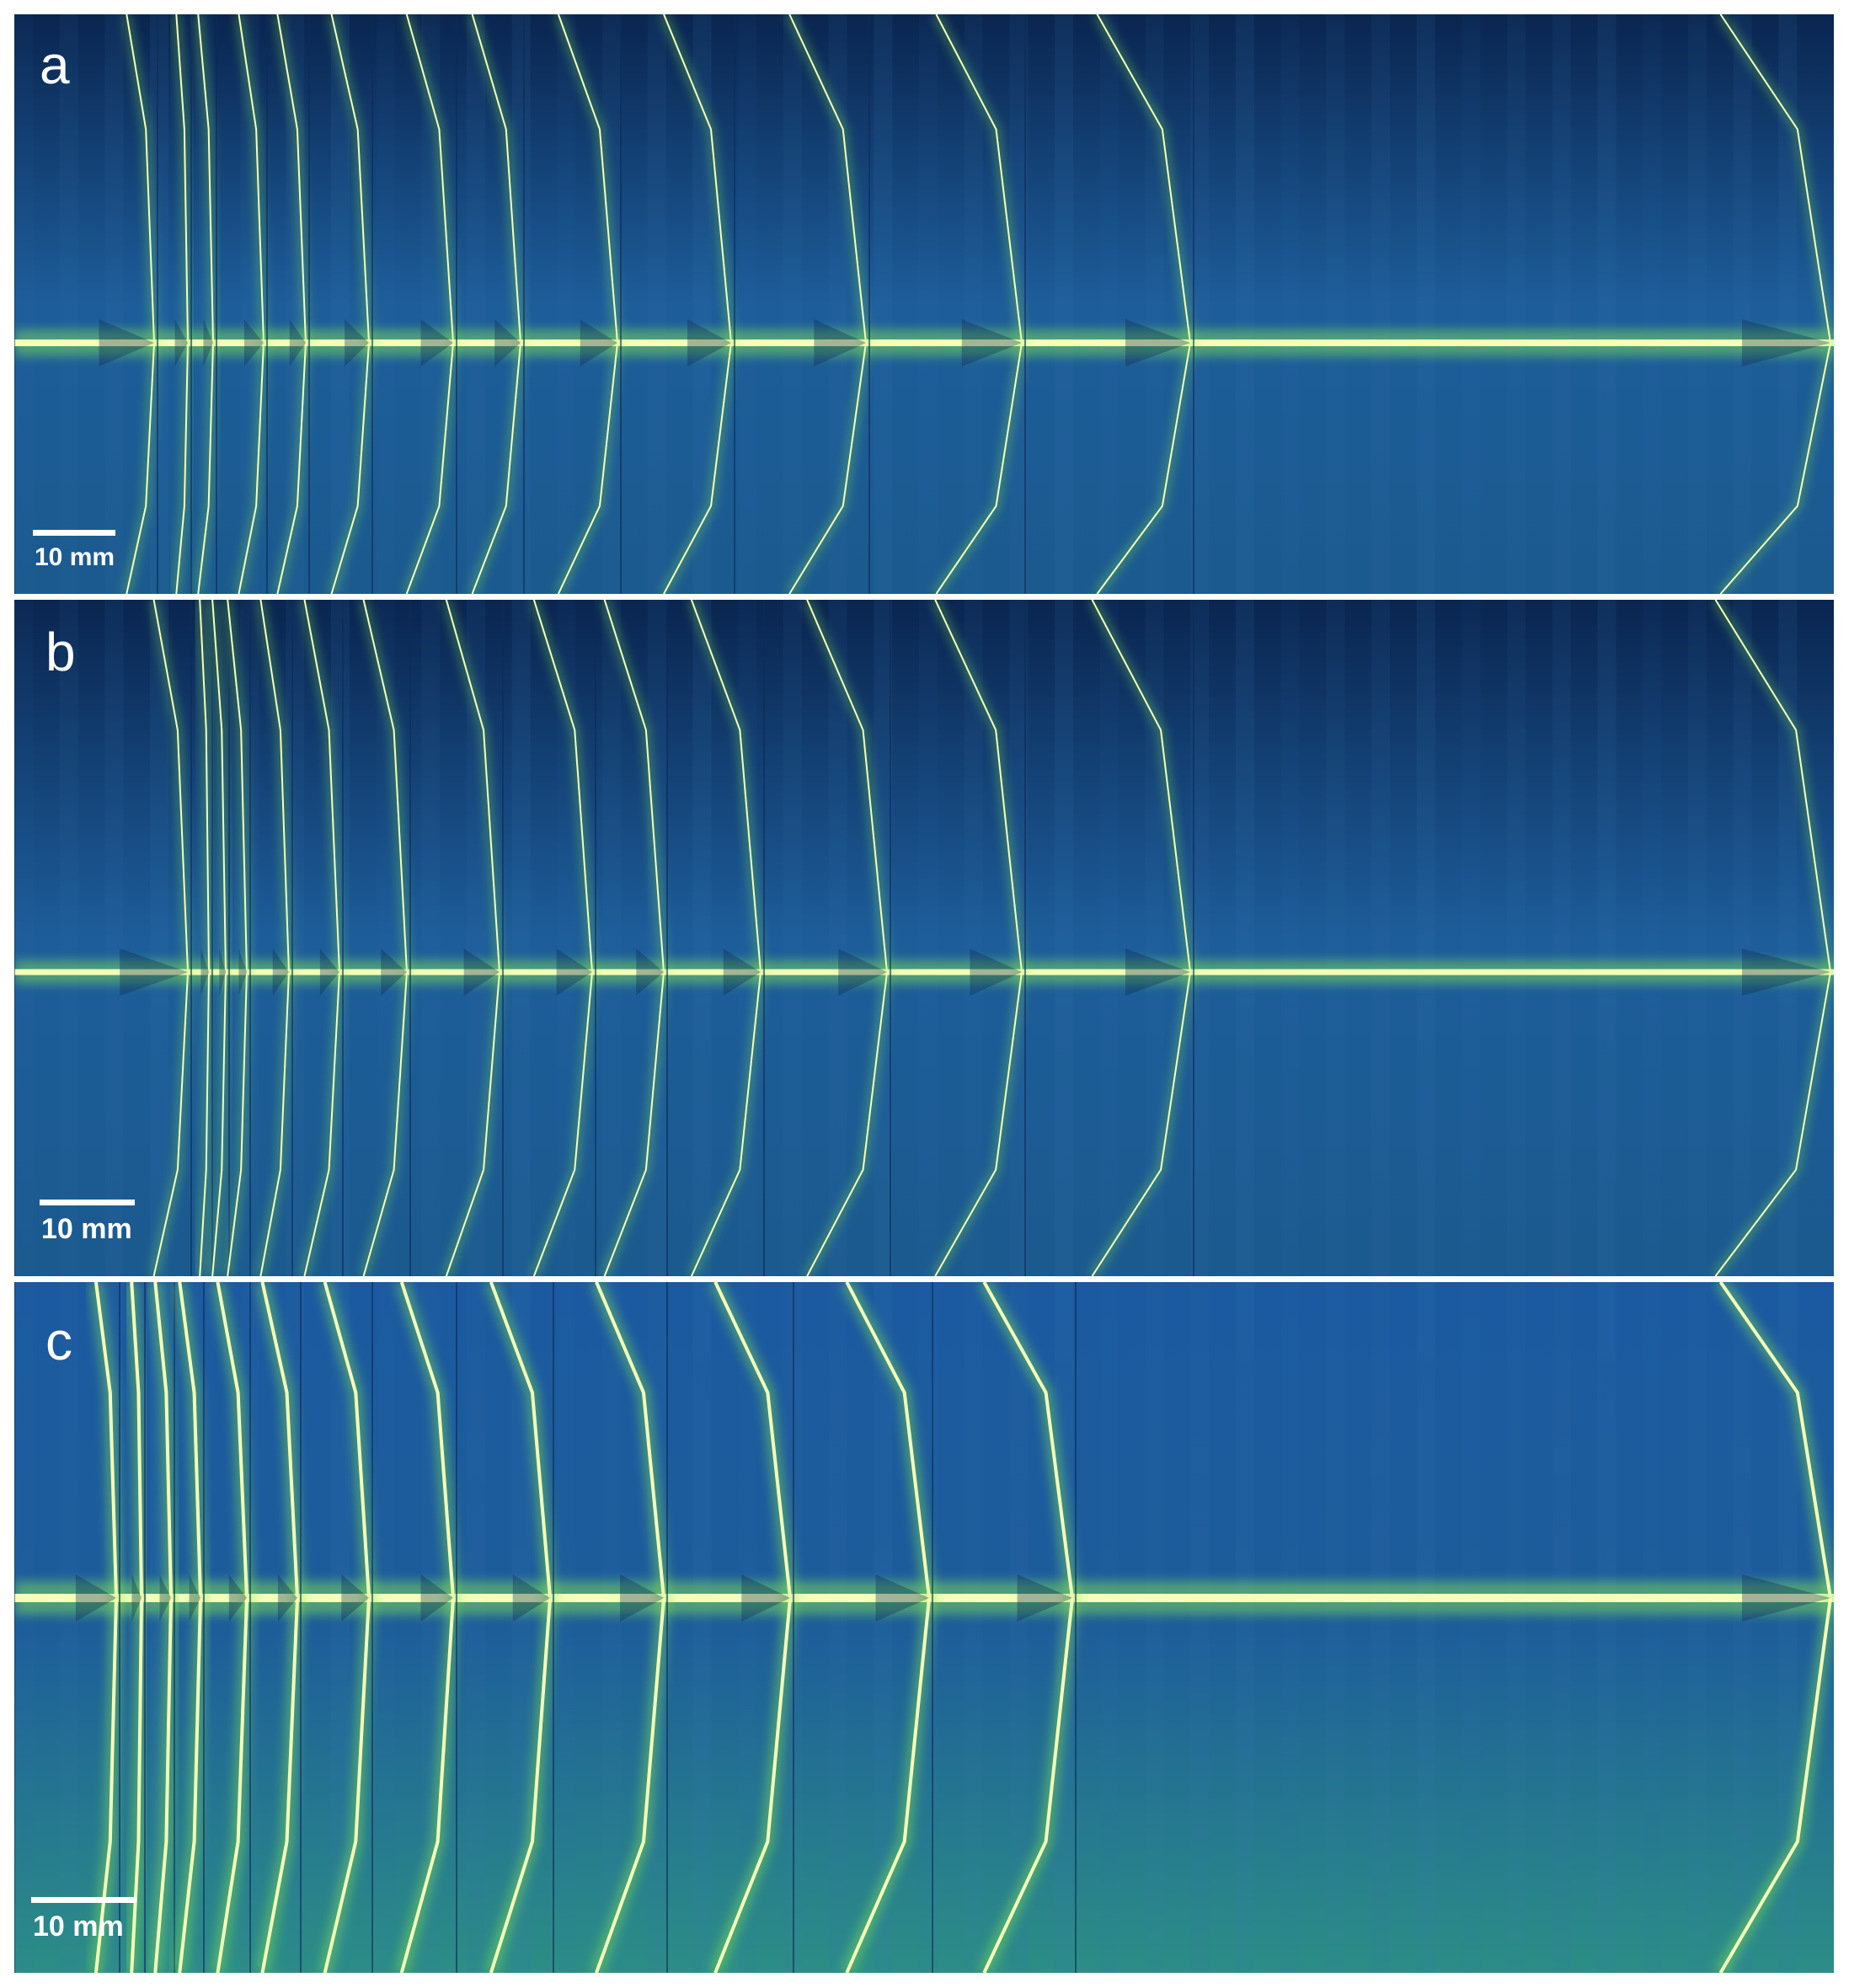  I want to click on panel-a-label: a, so click(55, 65).